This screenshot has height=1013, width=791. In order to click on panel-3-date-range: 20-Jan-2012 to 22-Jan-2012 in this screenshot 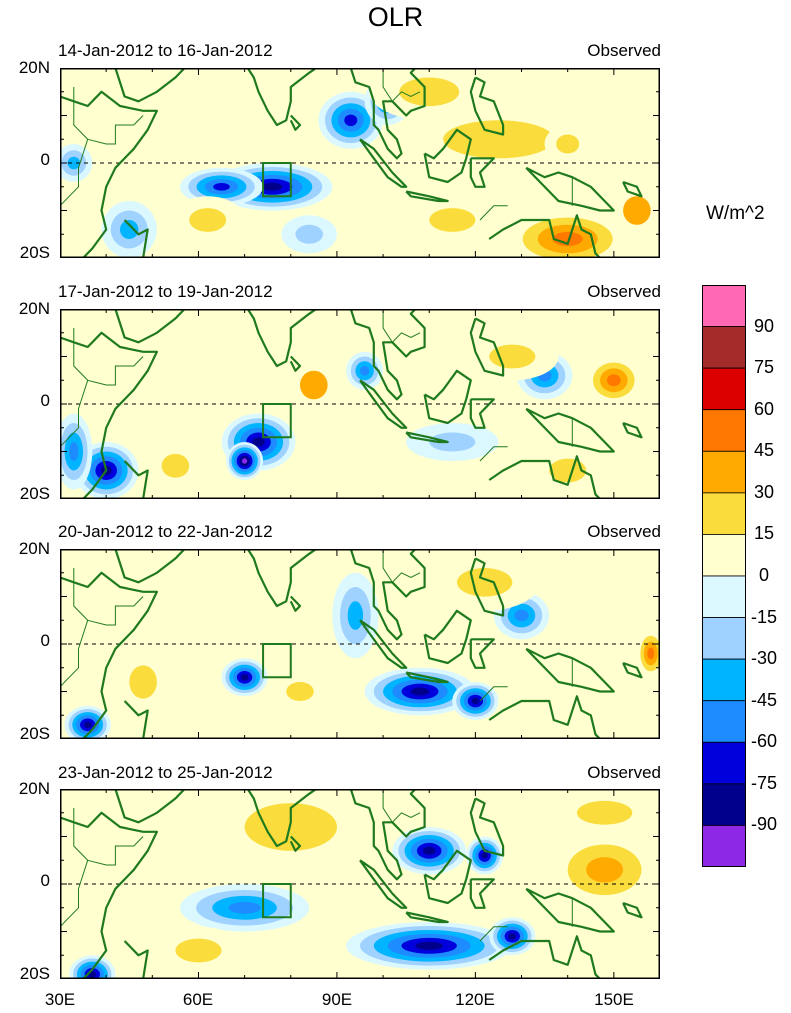, I will do `click(165, 531)`.